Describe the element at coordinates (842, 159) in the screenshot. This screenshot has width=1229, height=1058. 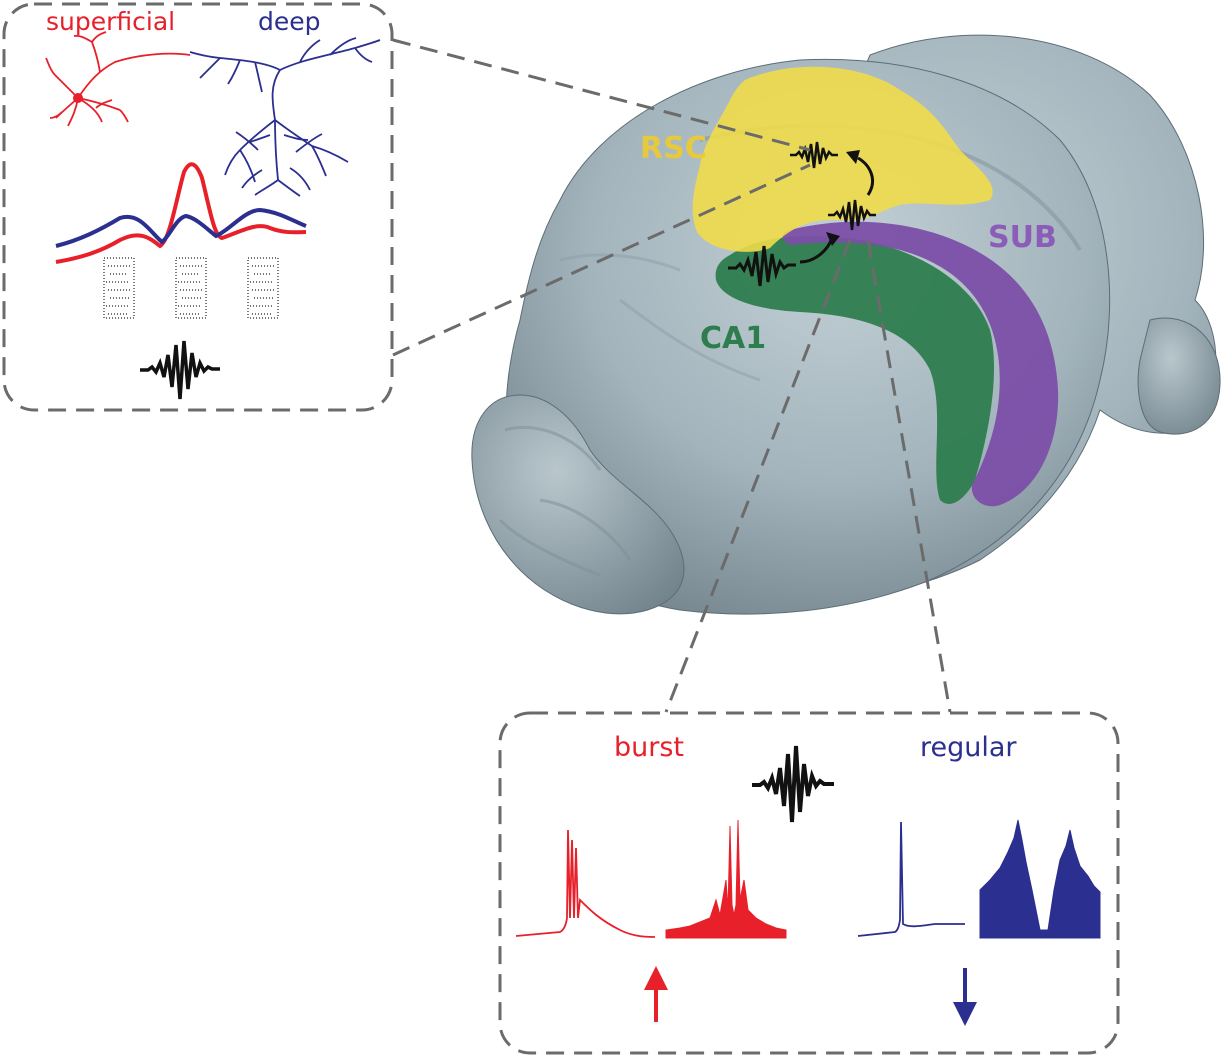
I see `region-rsc` at that location.